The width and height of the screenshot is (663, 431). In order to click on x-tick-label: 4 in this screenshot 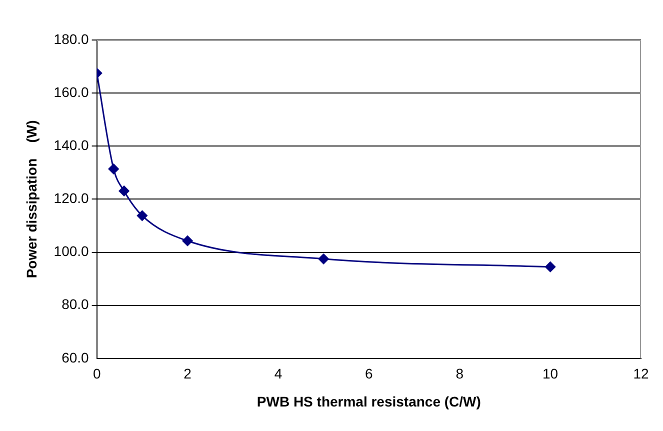, I will do `click(278, 374)`.